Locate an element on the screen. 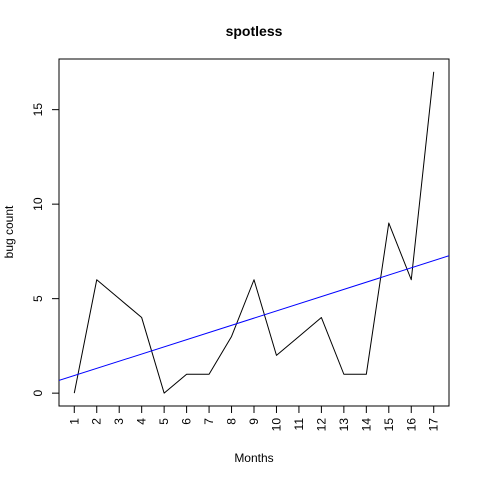 The height and width of the screenshot is (480, 480). x-tick-label: 12 is located at coordinates (321, 425).